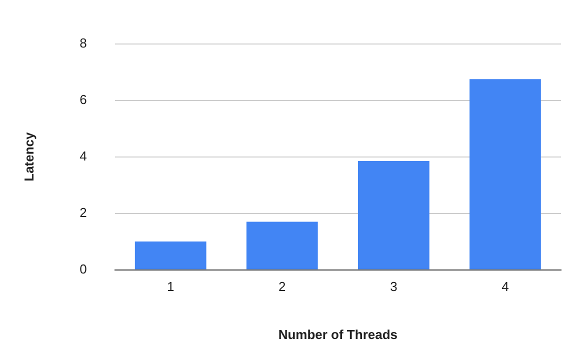  Describe the element at coordinates (83, 156) in the screenshot. I see `y-tick-label: 4` at that location.